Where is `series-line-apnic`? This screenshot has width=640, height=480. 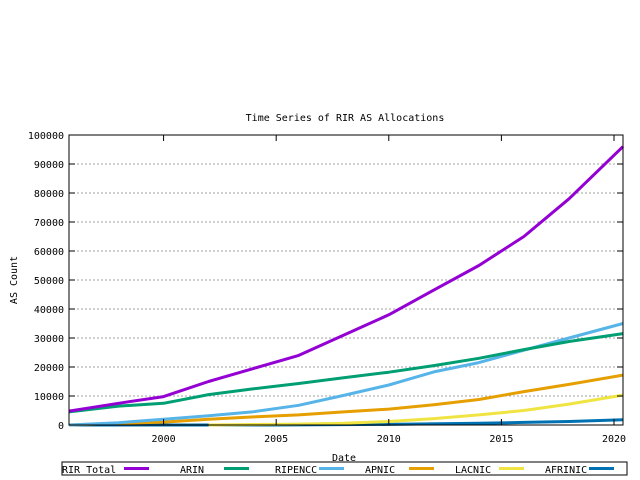
series-line-apnic is located at coordinates (346, 400).